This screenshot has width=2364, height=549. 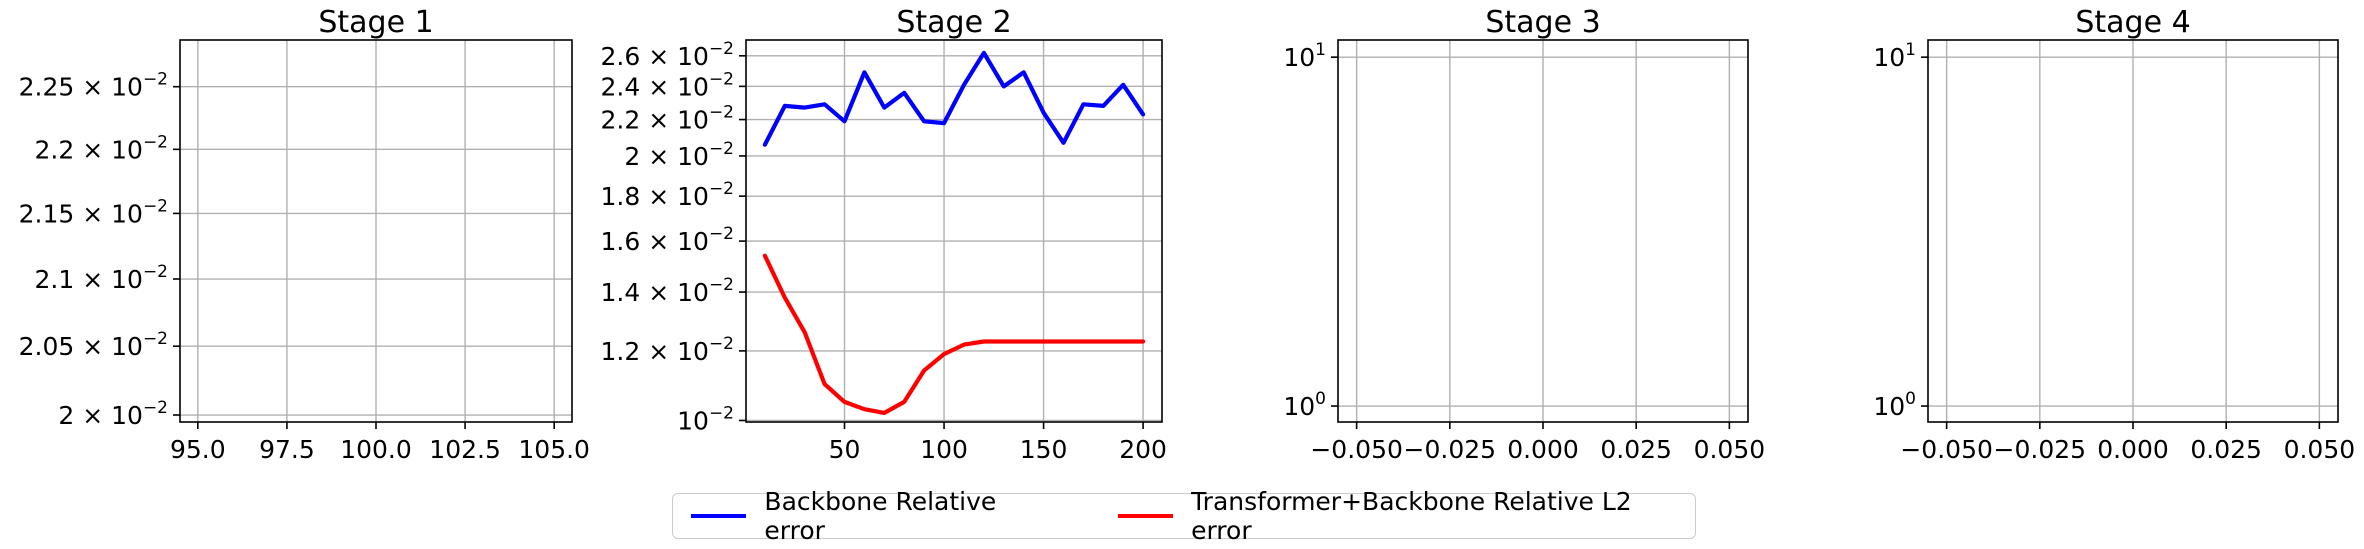 What do you see at coordinates (1542, 22) in the screenshot?
I see `panel-title: Stage 3` at bounding box center [1542, 22].